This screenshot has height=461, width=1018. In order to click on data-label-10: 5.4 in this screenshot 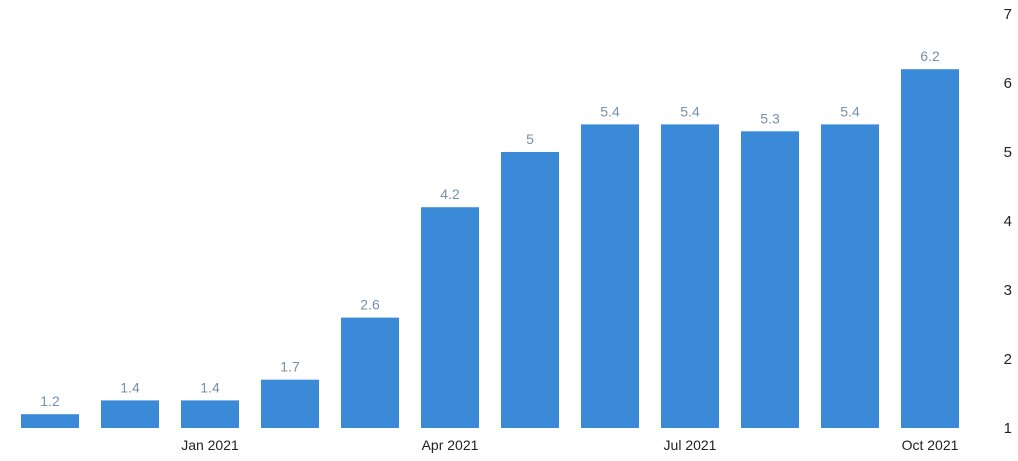, I will do `click(850, 111)`.